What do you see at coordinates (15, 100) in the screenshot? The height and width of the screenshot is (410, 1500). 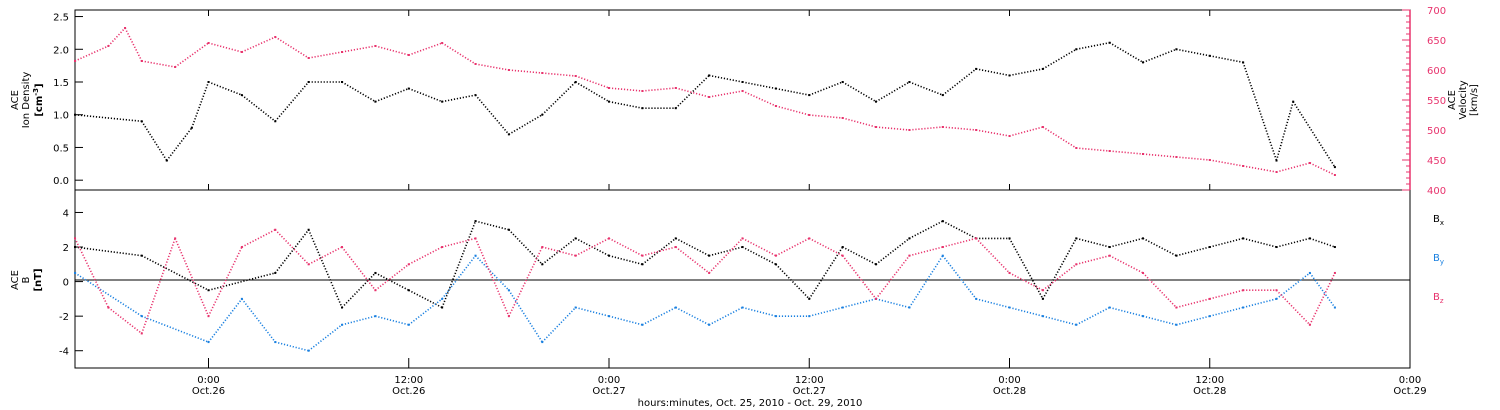 I see `density-axis-title-line1: ACE` at bounding box center [15, 100].